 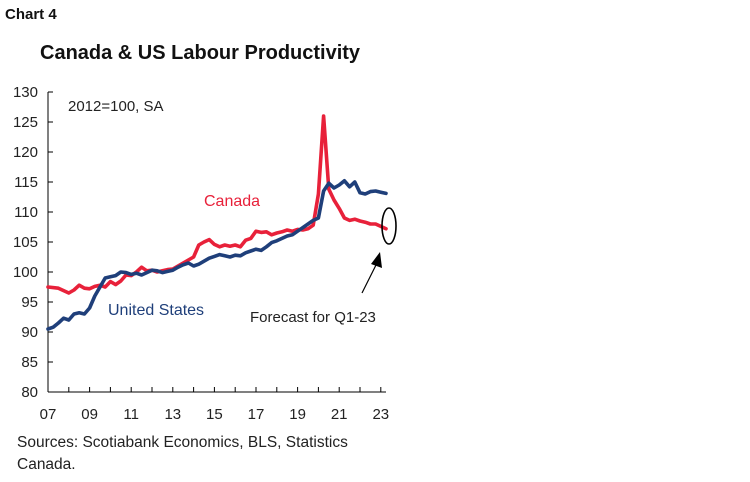 I want to click on y-tick-label: 120, so click(x=25, y=152).